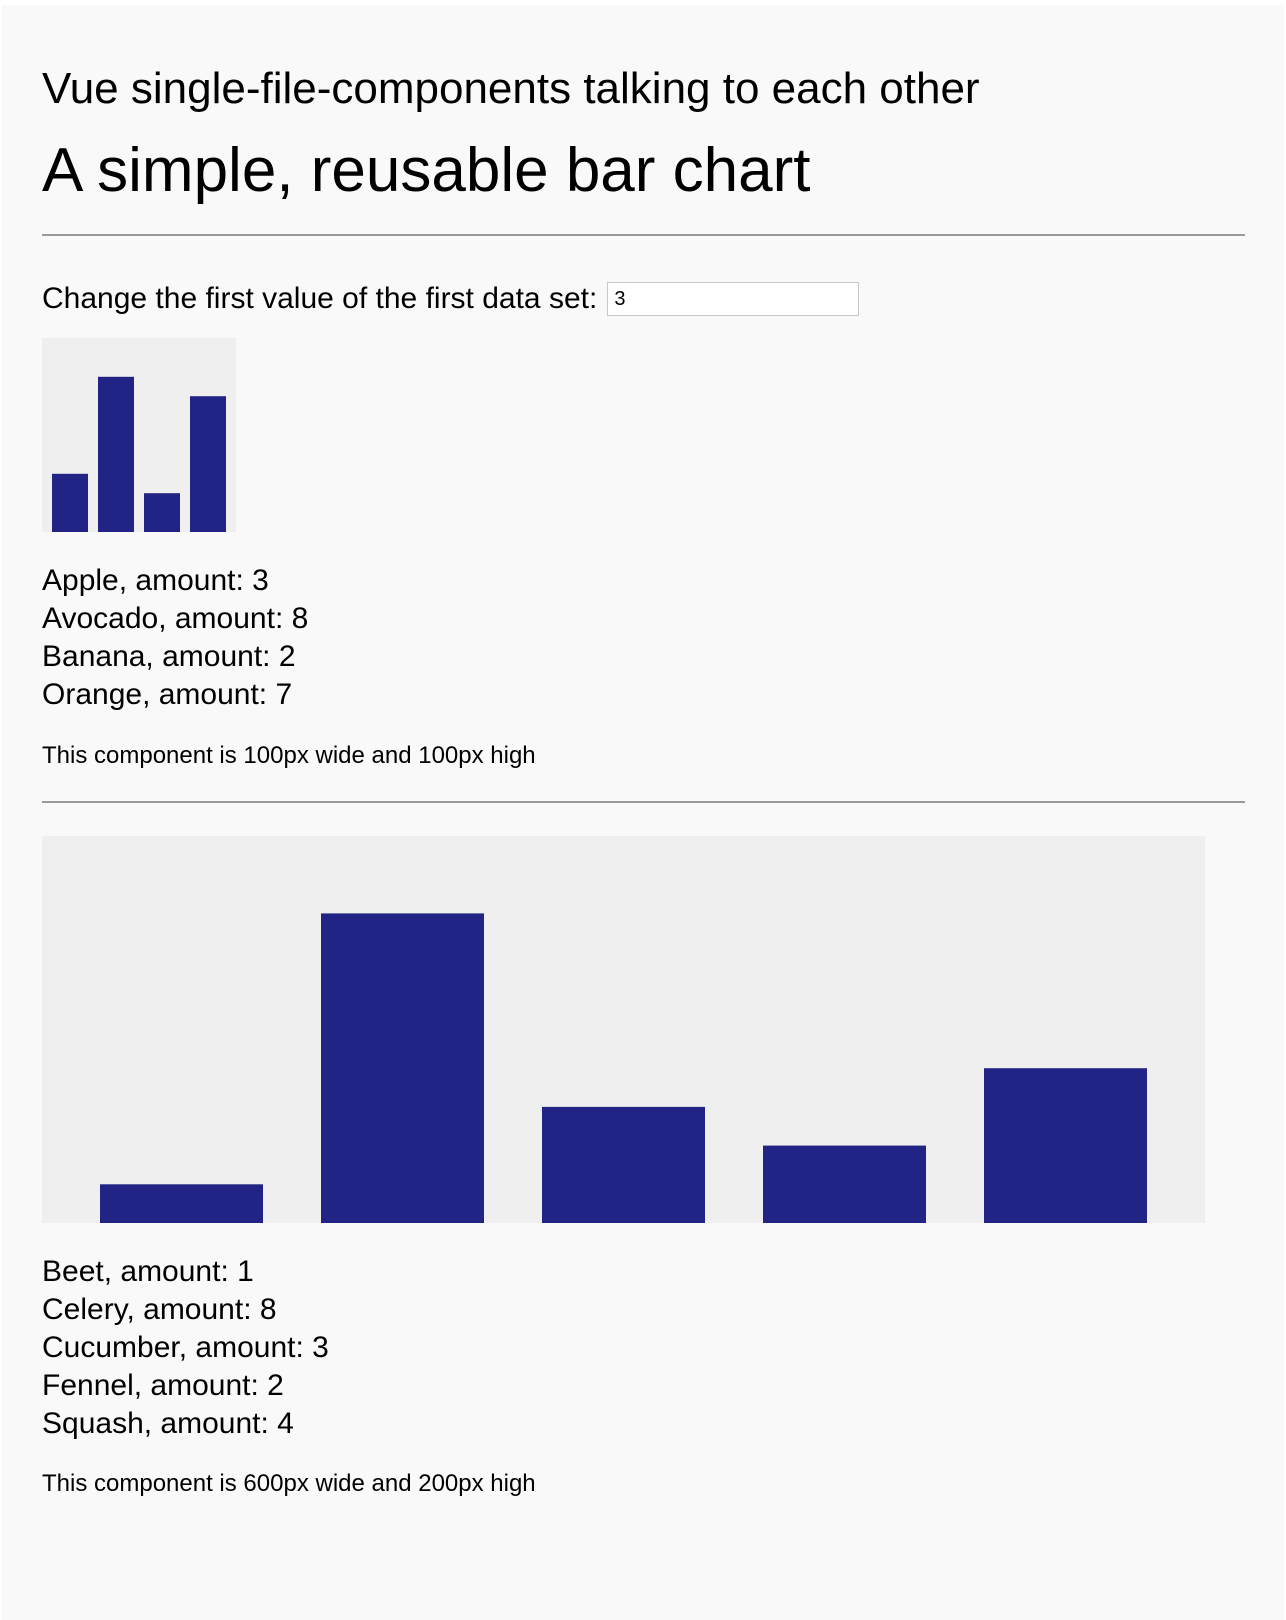 Image resolution: width=1286 pixels, height=1620 pixels. What do you see at coordinates (844, 1184) in the screenshot?
I see `bar-fennel` at bounding box center [844, 1184].